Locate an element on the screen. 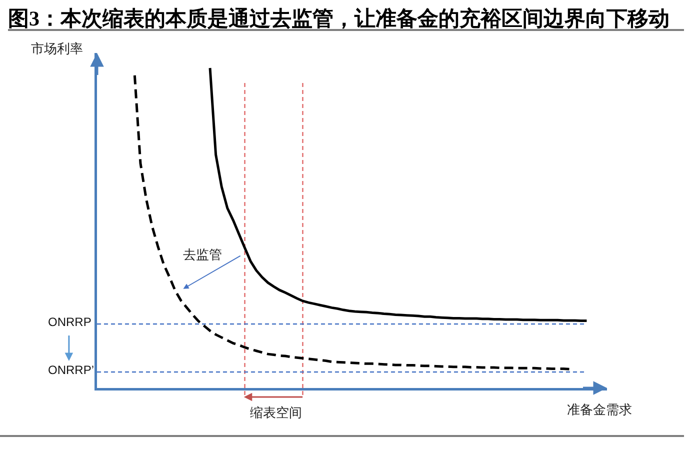  text: 缩表空间 is located at coordinates (276, 412).